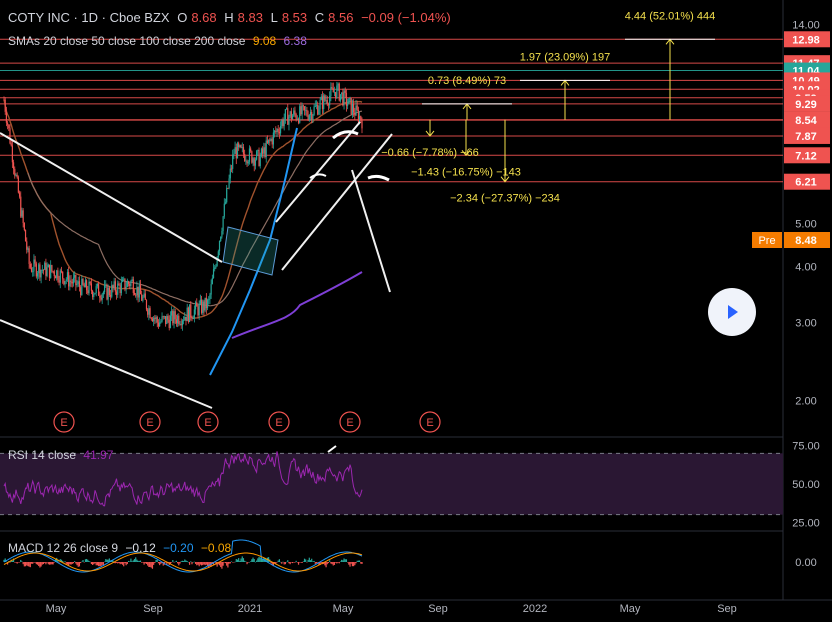 This screenshot has height=622, width=832. What do you see at coordinates (466, 172) in the screenshot?
I see `projection-label: −1.43 (−16.75%) −143` at bounding box center [466, 172].